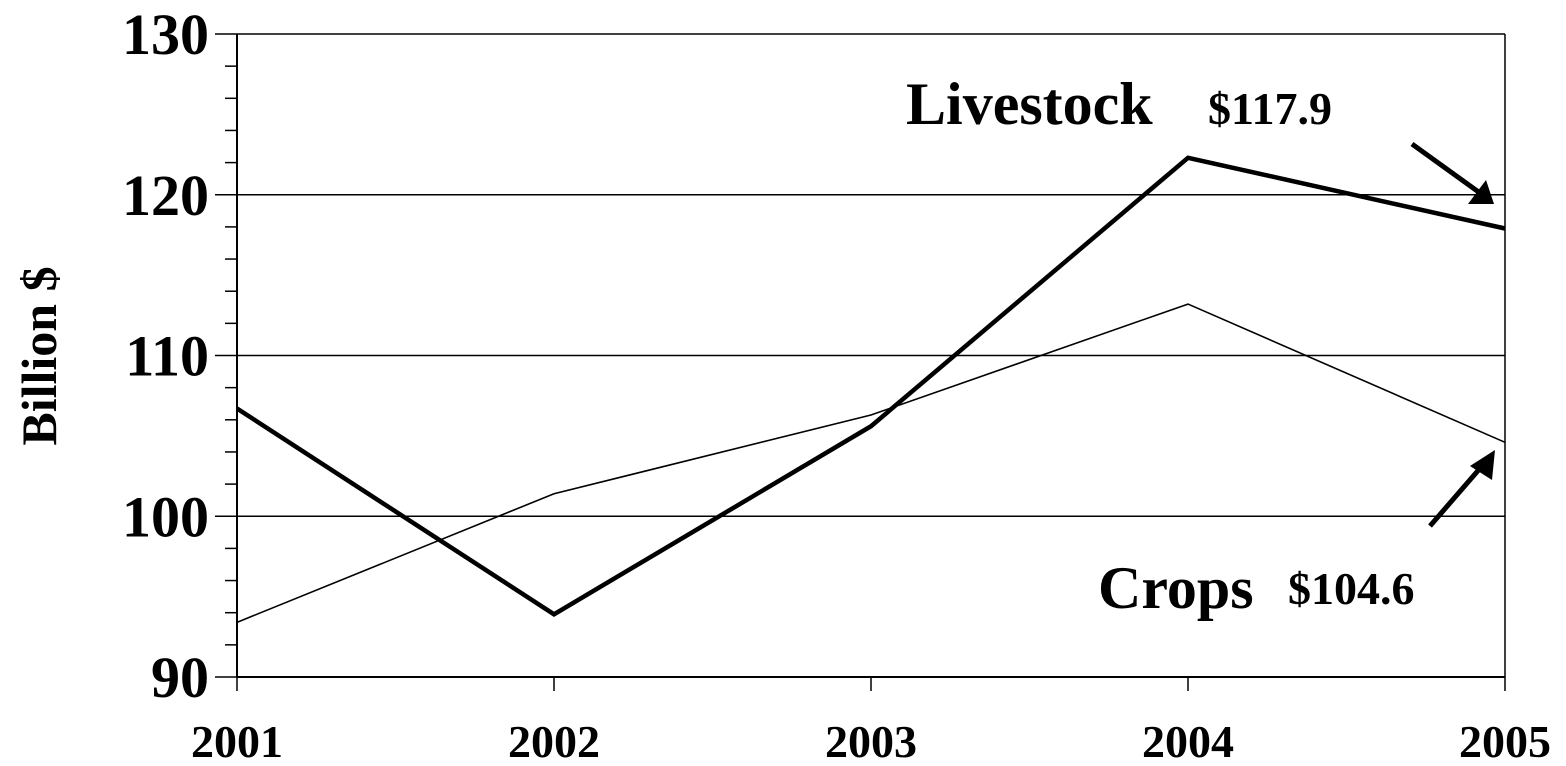  Describe the element at coordinates (1481, 192) in the screenshot. I see `arrow-head-livestock` at that location.